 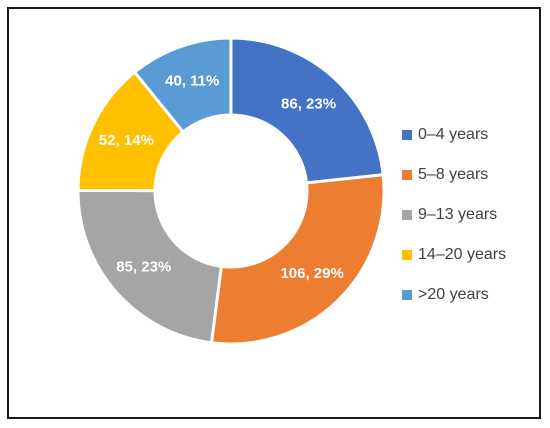 What do you see at coordinates (457, 214) in the screenshot?
I see `legend-label-2: 9–13 years` at bounding box center [457, 214].